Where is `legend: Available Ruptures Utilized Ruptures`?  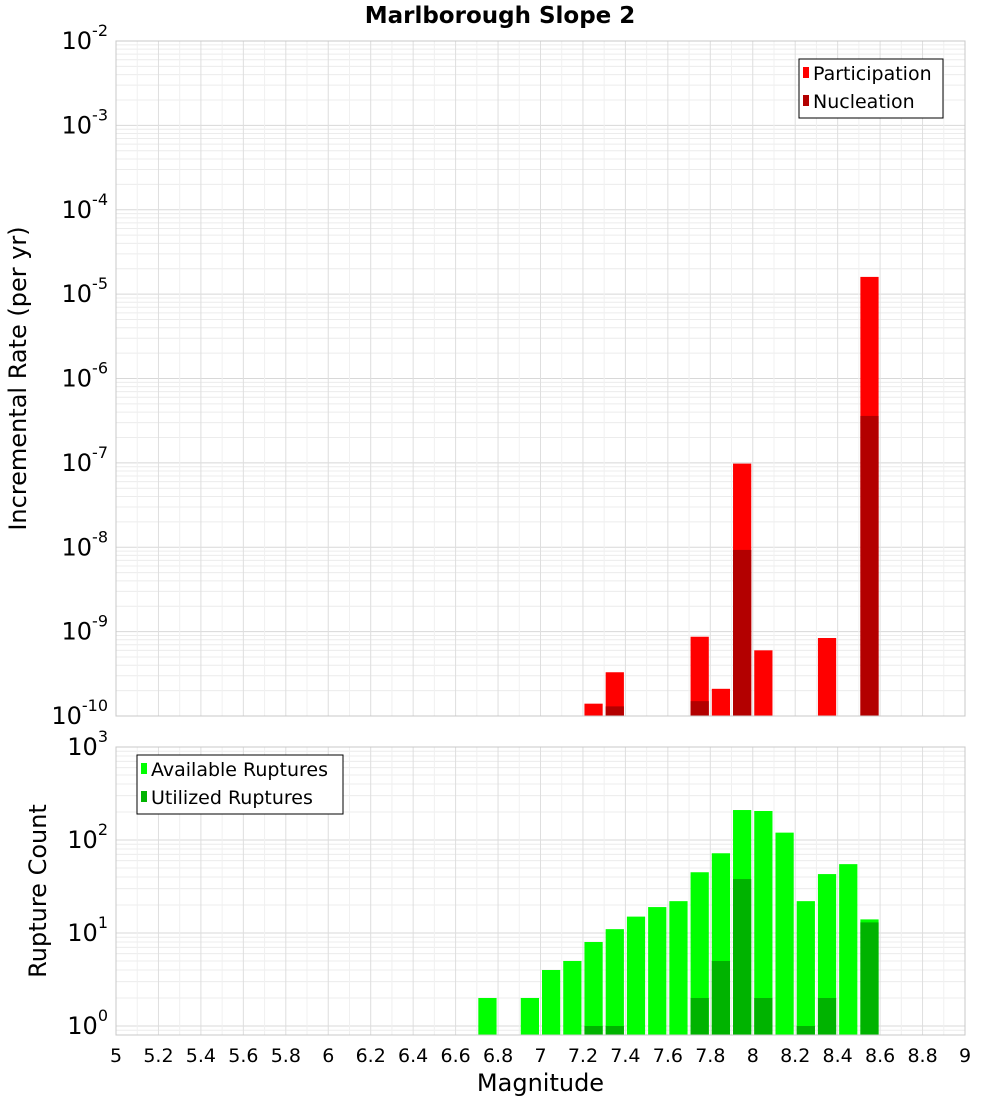
legend: Available Ruptures Utilized Ruptures is located at coordinates (240, 784).